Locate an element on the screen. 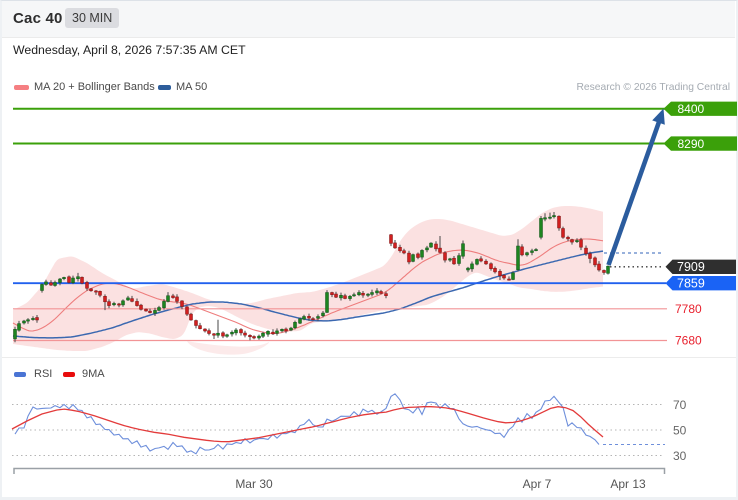 The width and height of the screenshot is (738, 500). svg-text: 7909 is located at coordinates (691, 267).